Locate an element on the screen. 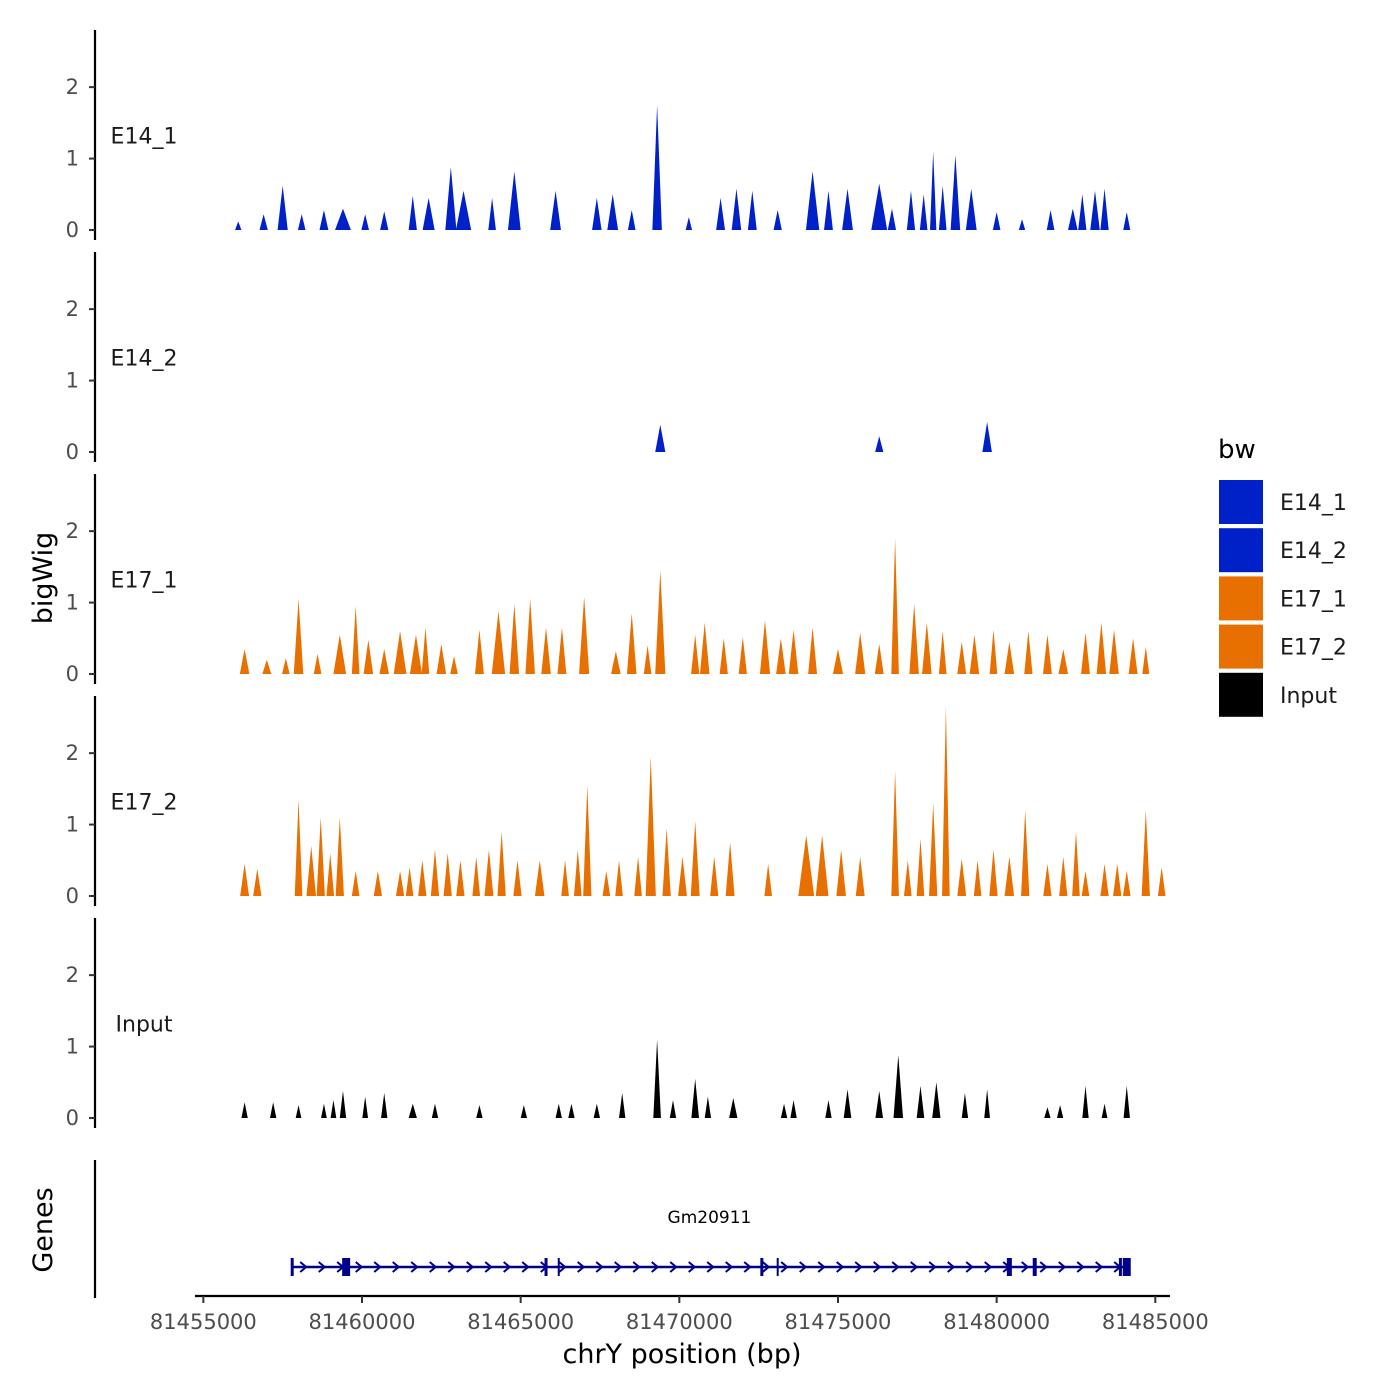 The height and width of the screenshot is (1400, 1400). y-tick-label: 2 is located at coordinates (72, 87).